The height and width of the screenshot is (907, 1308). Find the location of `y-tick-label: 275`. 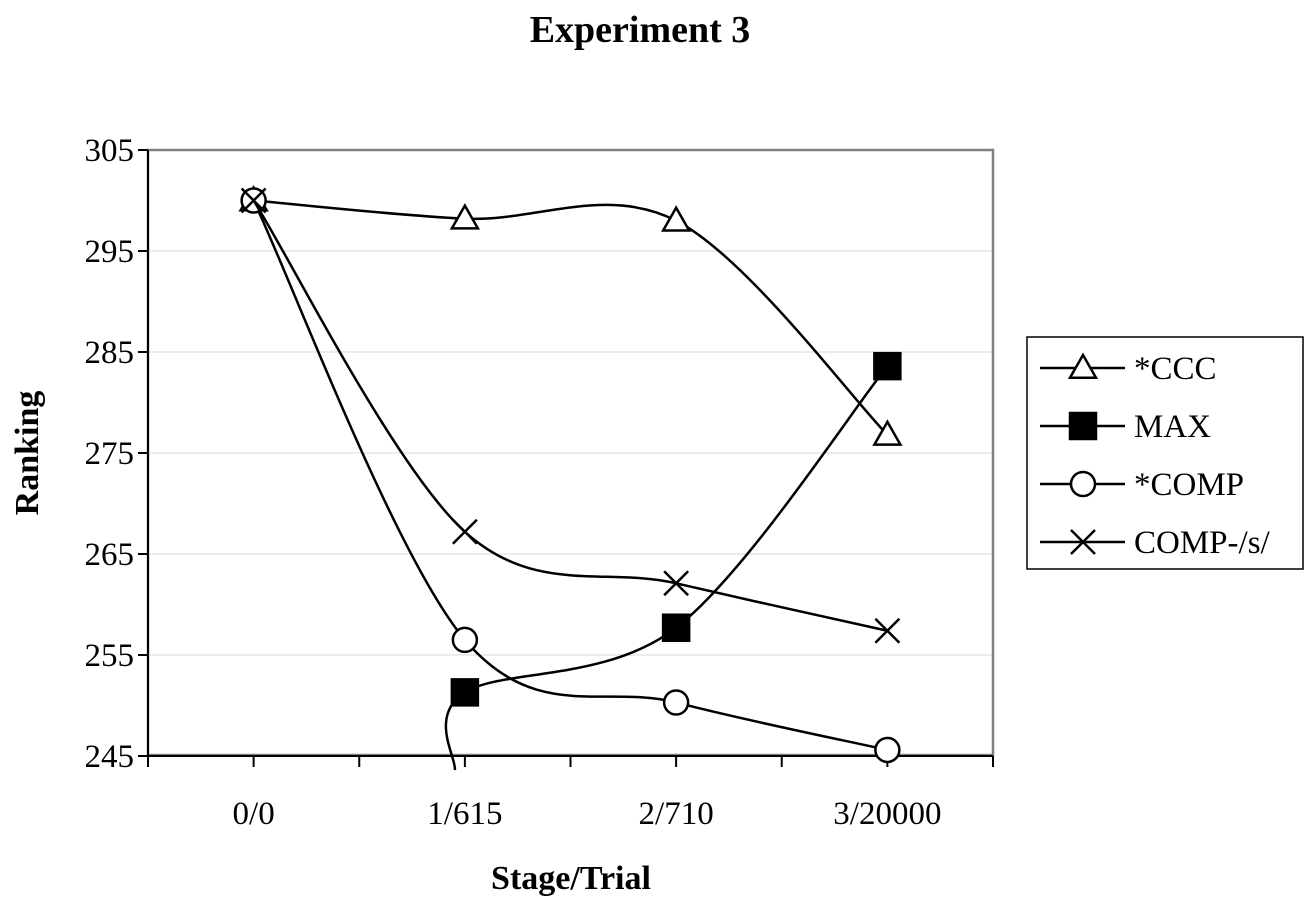

y-tick-label: 275 is located at coordinates (110, 454).